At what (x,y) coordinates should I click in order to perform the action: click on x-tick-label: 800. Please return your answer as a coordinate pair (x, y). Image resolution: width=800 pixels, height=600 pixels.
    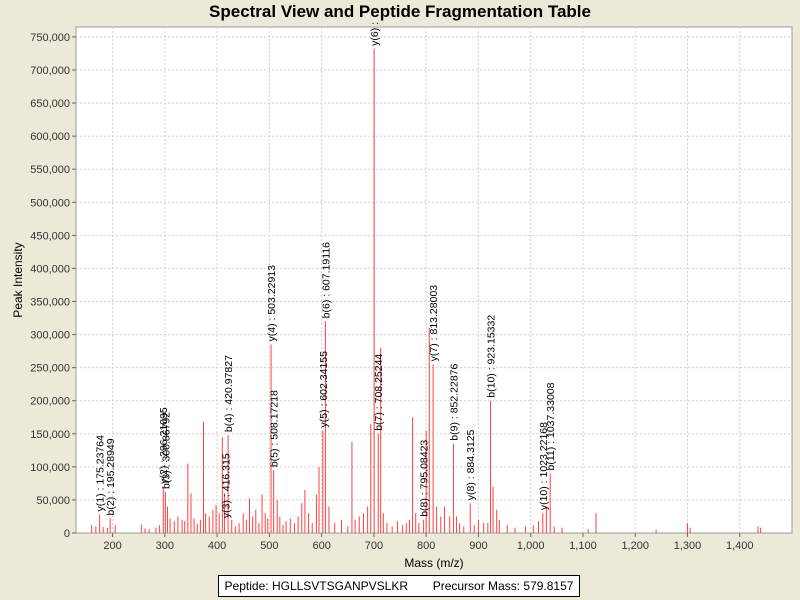
    Looking at the image, I should click on (426, 546).